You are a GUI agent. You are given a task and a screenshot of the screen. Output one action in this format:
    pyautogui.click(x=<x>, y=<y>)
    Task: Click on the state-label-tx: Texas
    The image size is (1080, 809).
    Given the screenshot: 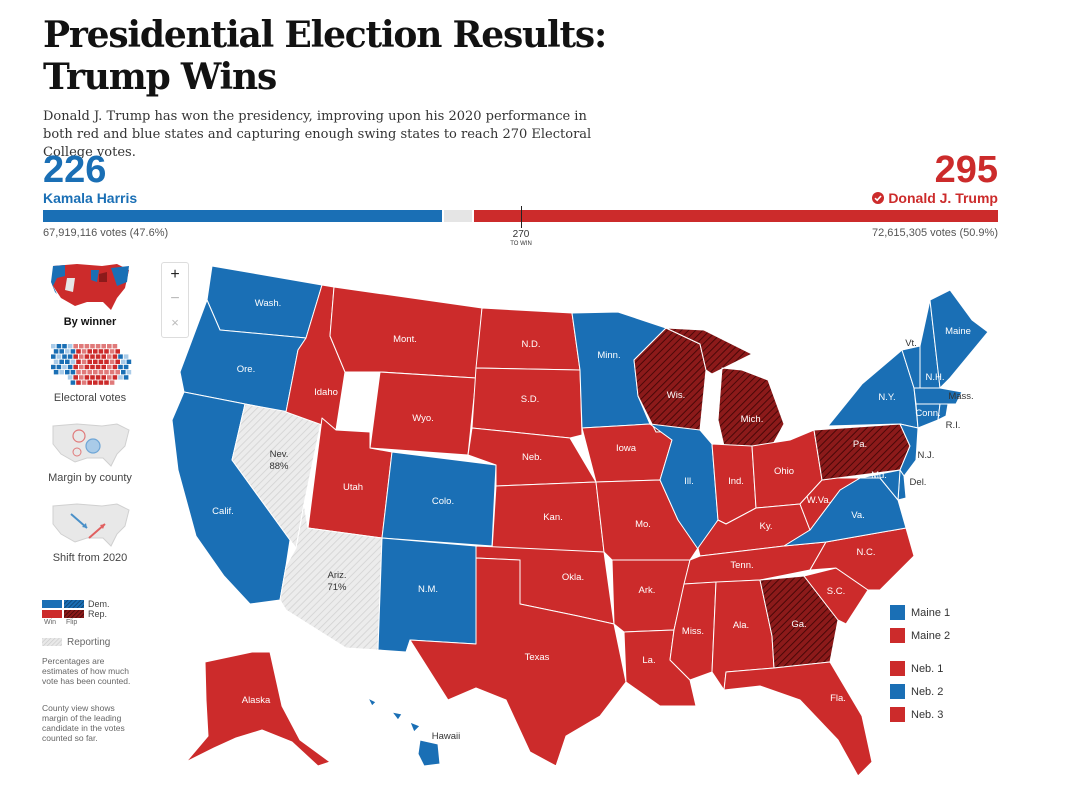 What is the action you would take?
    pyautogui.click(x=537, y=657)
    